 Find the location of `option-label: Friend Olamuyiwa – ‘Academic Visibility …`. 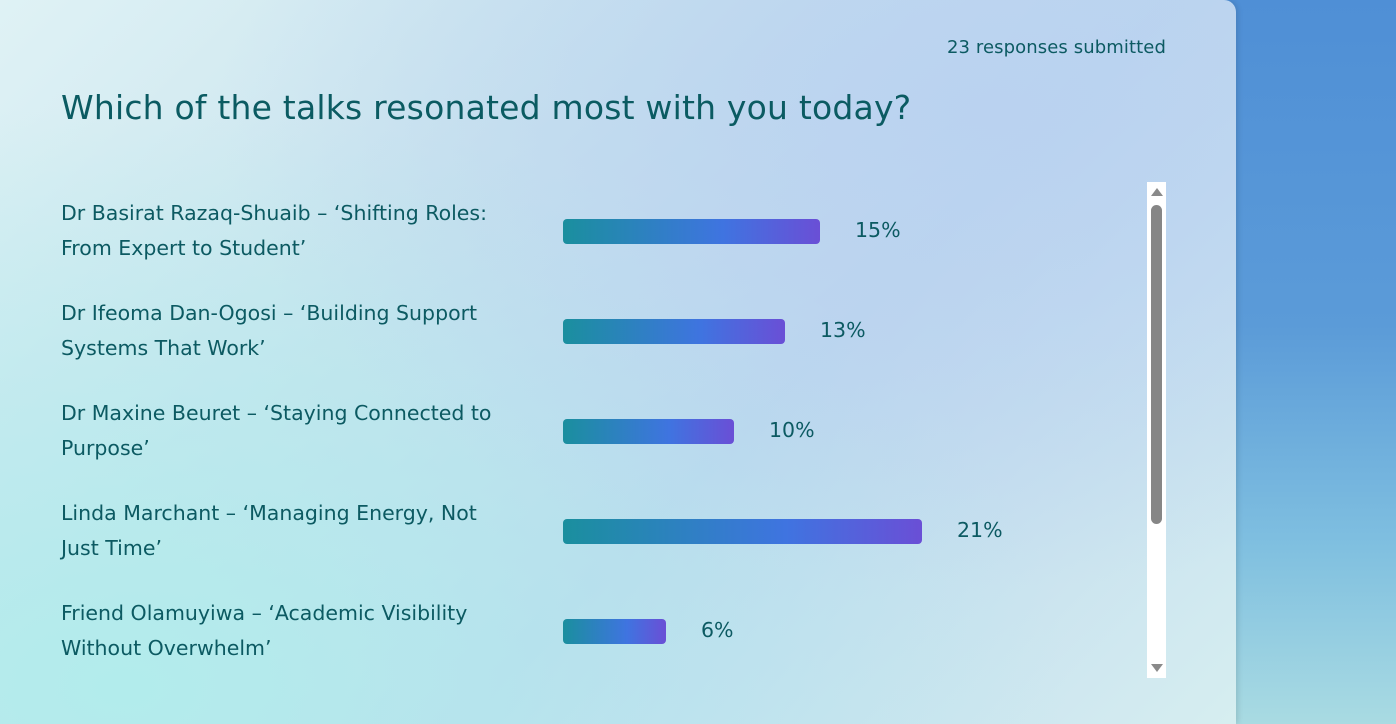

option-label: Friend Olamuyiwa – ‘Academic Visibility … is located at coordinates (286, 631).